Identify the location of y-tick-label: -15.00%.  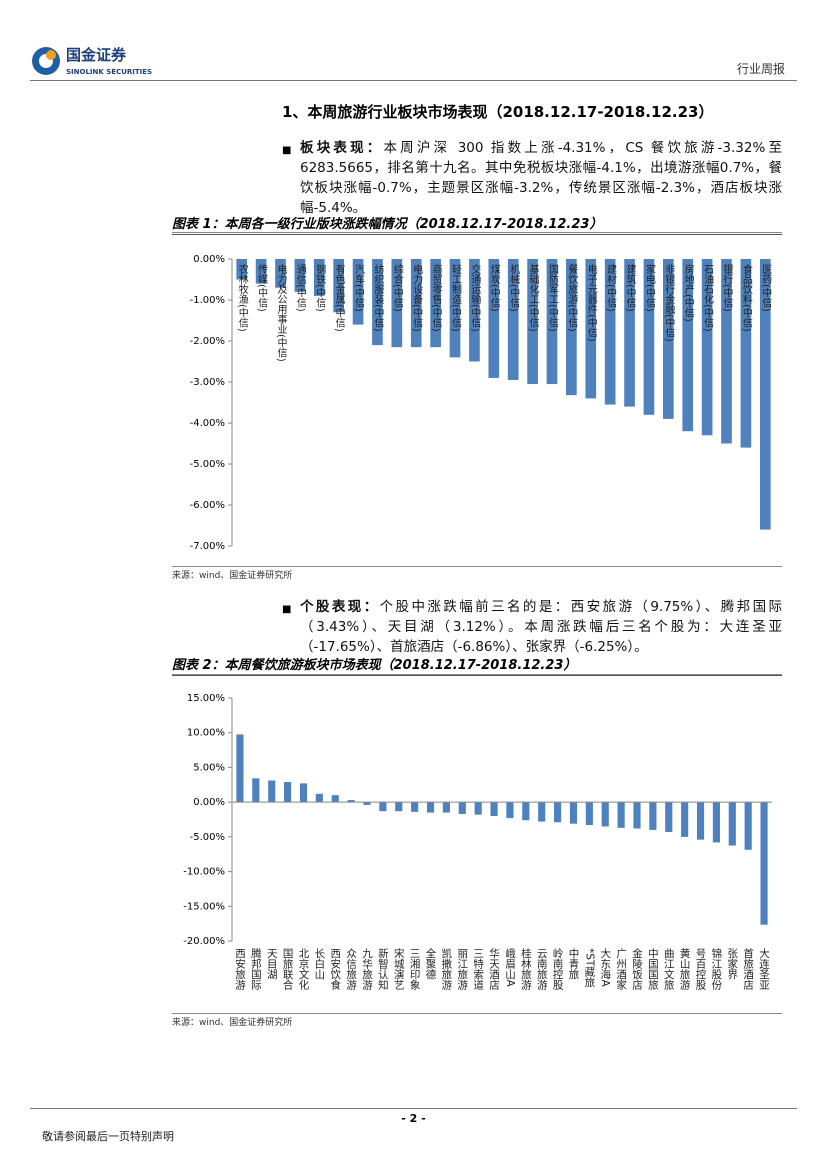
(204, 906).